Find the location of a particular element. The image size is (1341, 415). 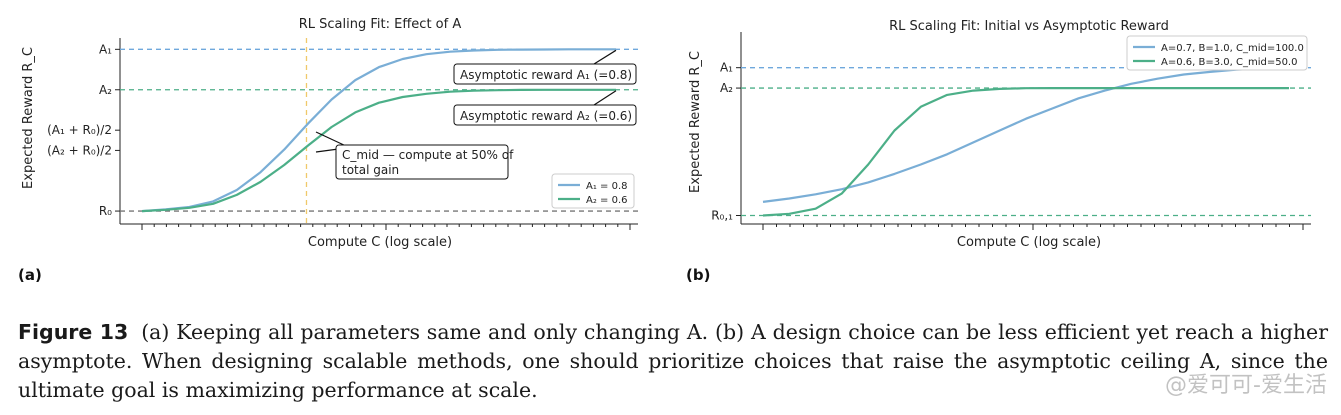

cmid-text-1: C_mid — compute at 50% of is located at coordinates (428, 155).